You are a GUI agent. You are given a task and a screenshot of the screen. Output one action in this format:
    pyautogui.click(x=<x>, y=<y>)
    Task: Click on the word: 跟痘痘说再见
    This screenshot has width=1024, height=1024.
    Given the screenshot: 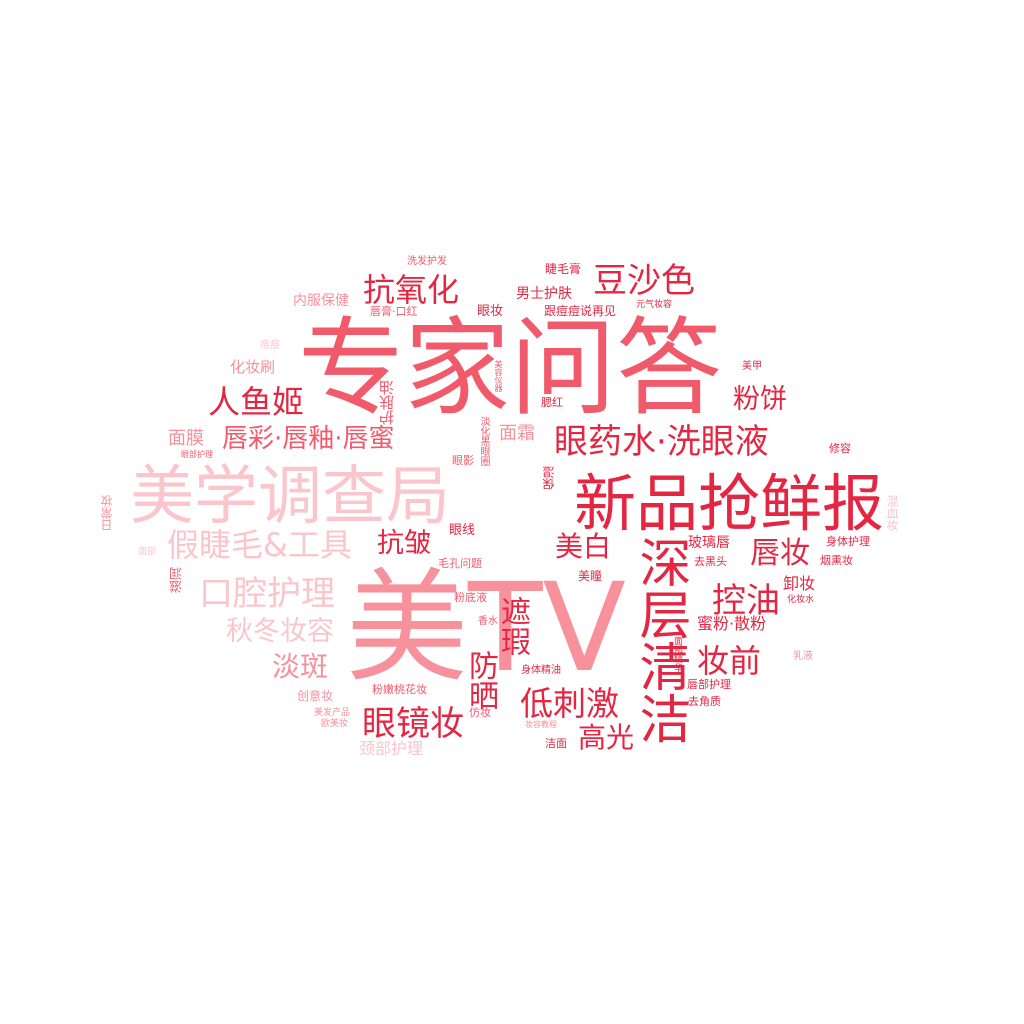 What is the action you would take?
    pyautogui.click(x=580, y=311)
    